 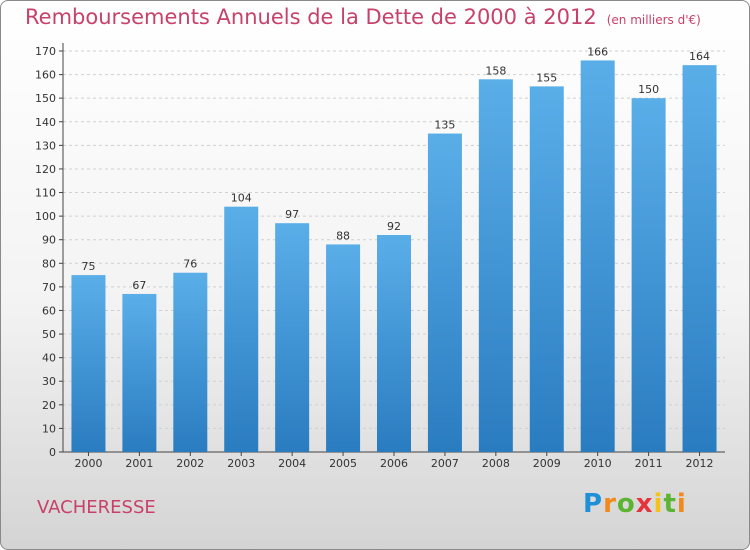 What do you see at coordinates (444, 125) in the screenshot?
I see `data-label-2007: 135` at bounding box center [444, 125].